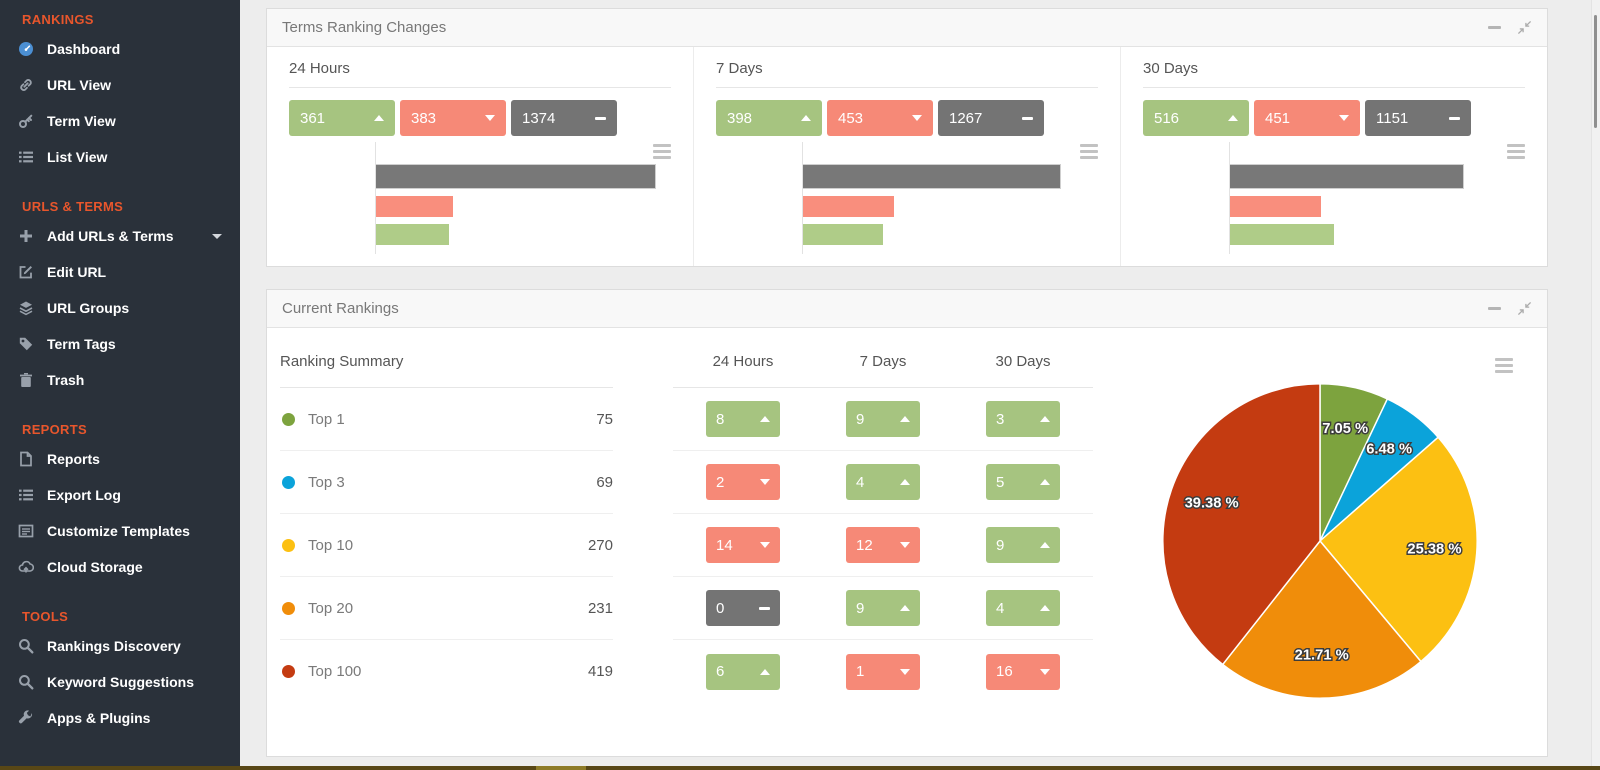  I want to click on declined-badge: 451, so click(1307, 118).